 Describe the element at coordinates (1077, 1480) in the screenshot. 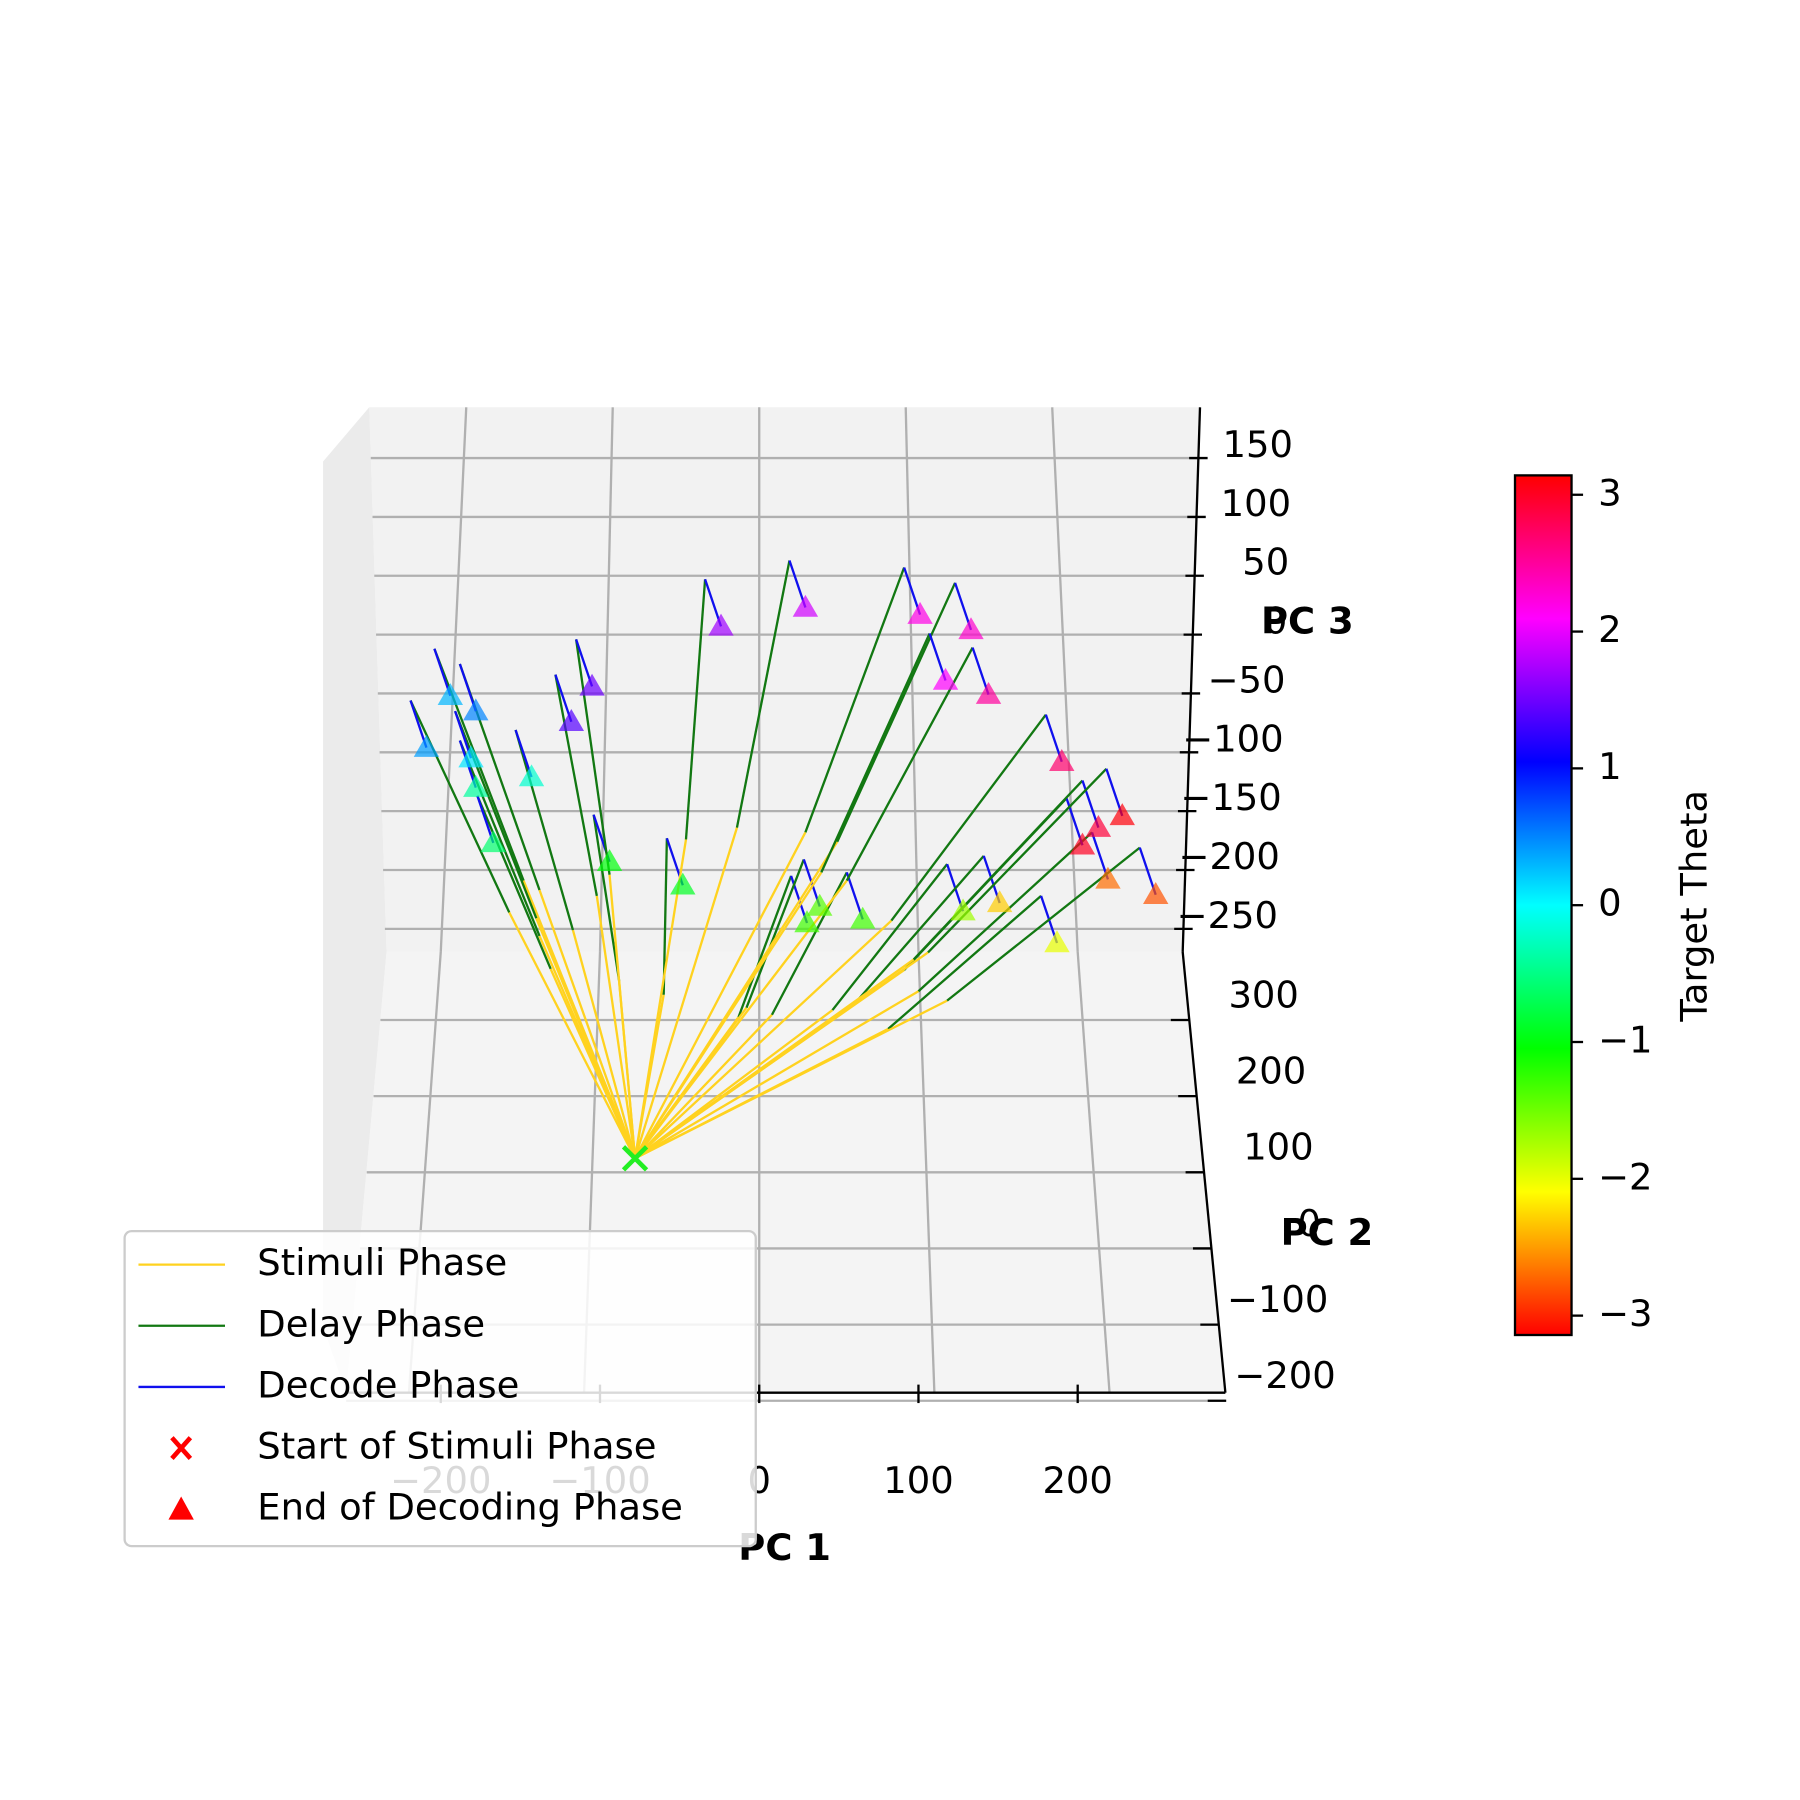

I see `x-tick-label: 200` at that location.